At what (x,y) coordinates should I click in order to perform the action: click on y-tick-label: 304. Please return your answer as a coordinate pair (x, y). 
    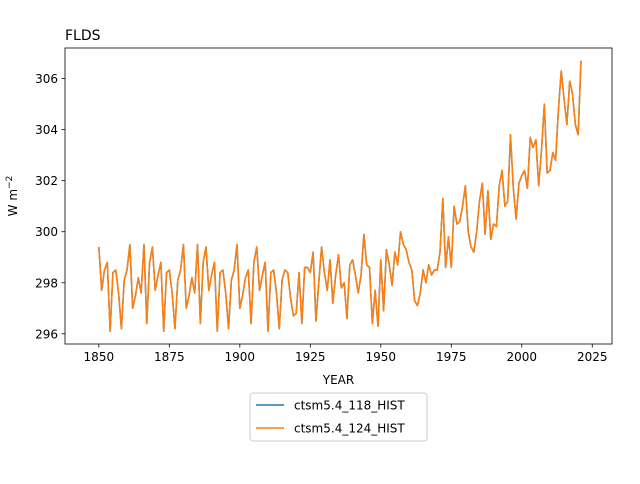
    Looking at the image, I should click on (46, 130).